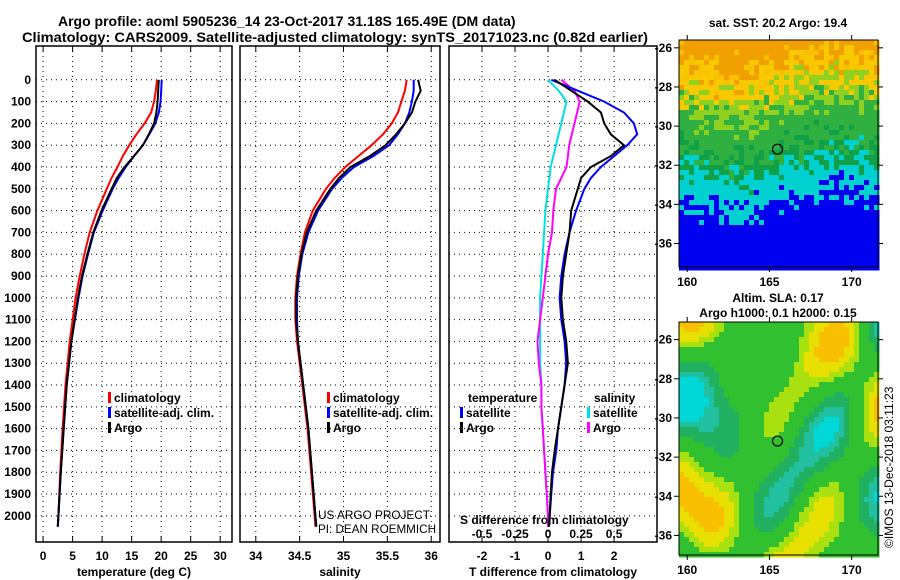  Describe the element at coordinates (344, 556) in the screenshot. I see `x-tick-label: 35` at that location.